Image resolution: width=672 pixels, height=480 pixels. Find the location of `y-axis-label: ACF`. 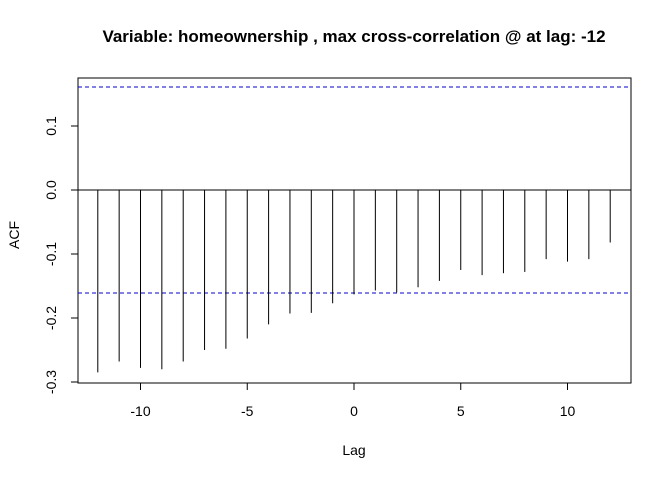

y-axis-label: ACF is located at coordinates (14, 235).